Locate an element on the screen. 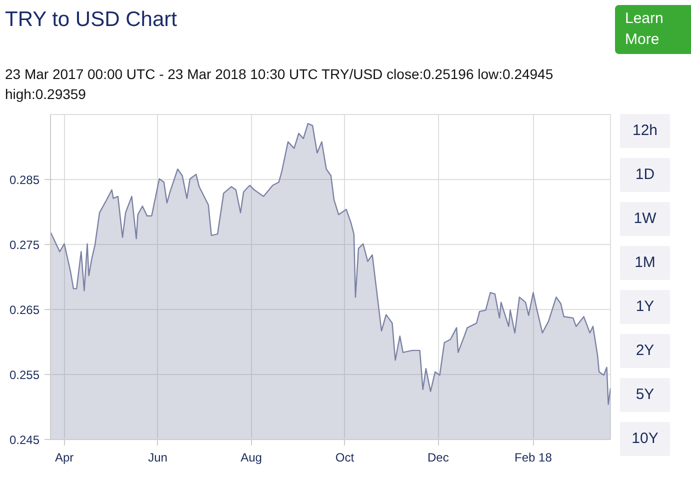  text: 1D is located at coordinates (645, 174).